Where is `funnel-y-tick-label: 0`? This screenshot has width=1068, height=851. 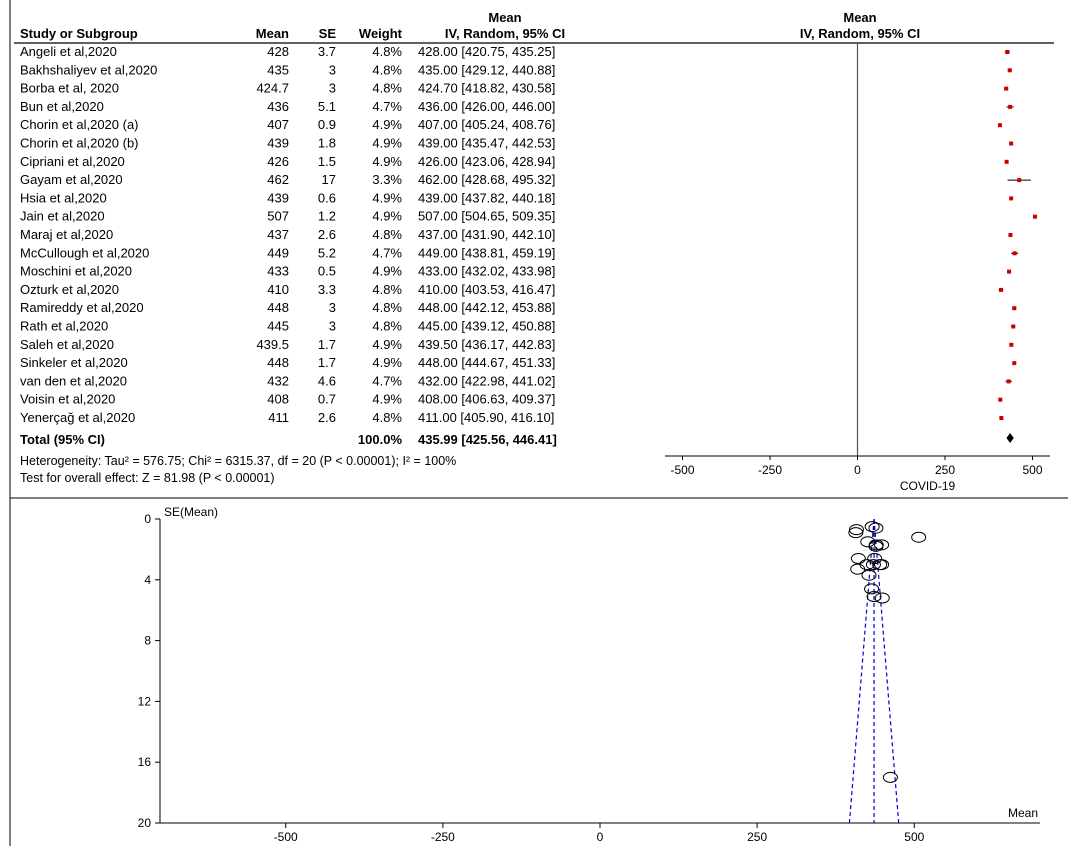
funnel-y-tick-label: 0 is located at coordinates (147, 519).